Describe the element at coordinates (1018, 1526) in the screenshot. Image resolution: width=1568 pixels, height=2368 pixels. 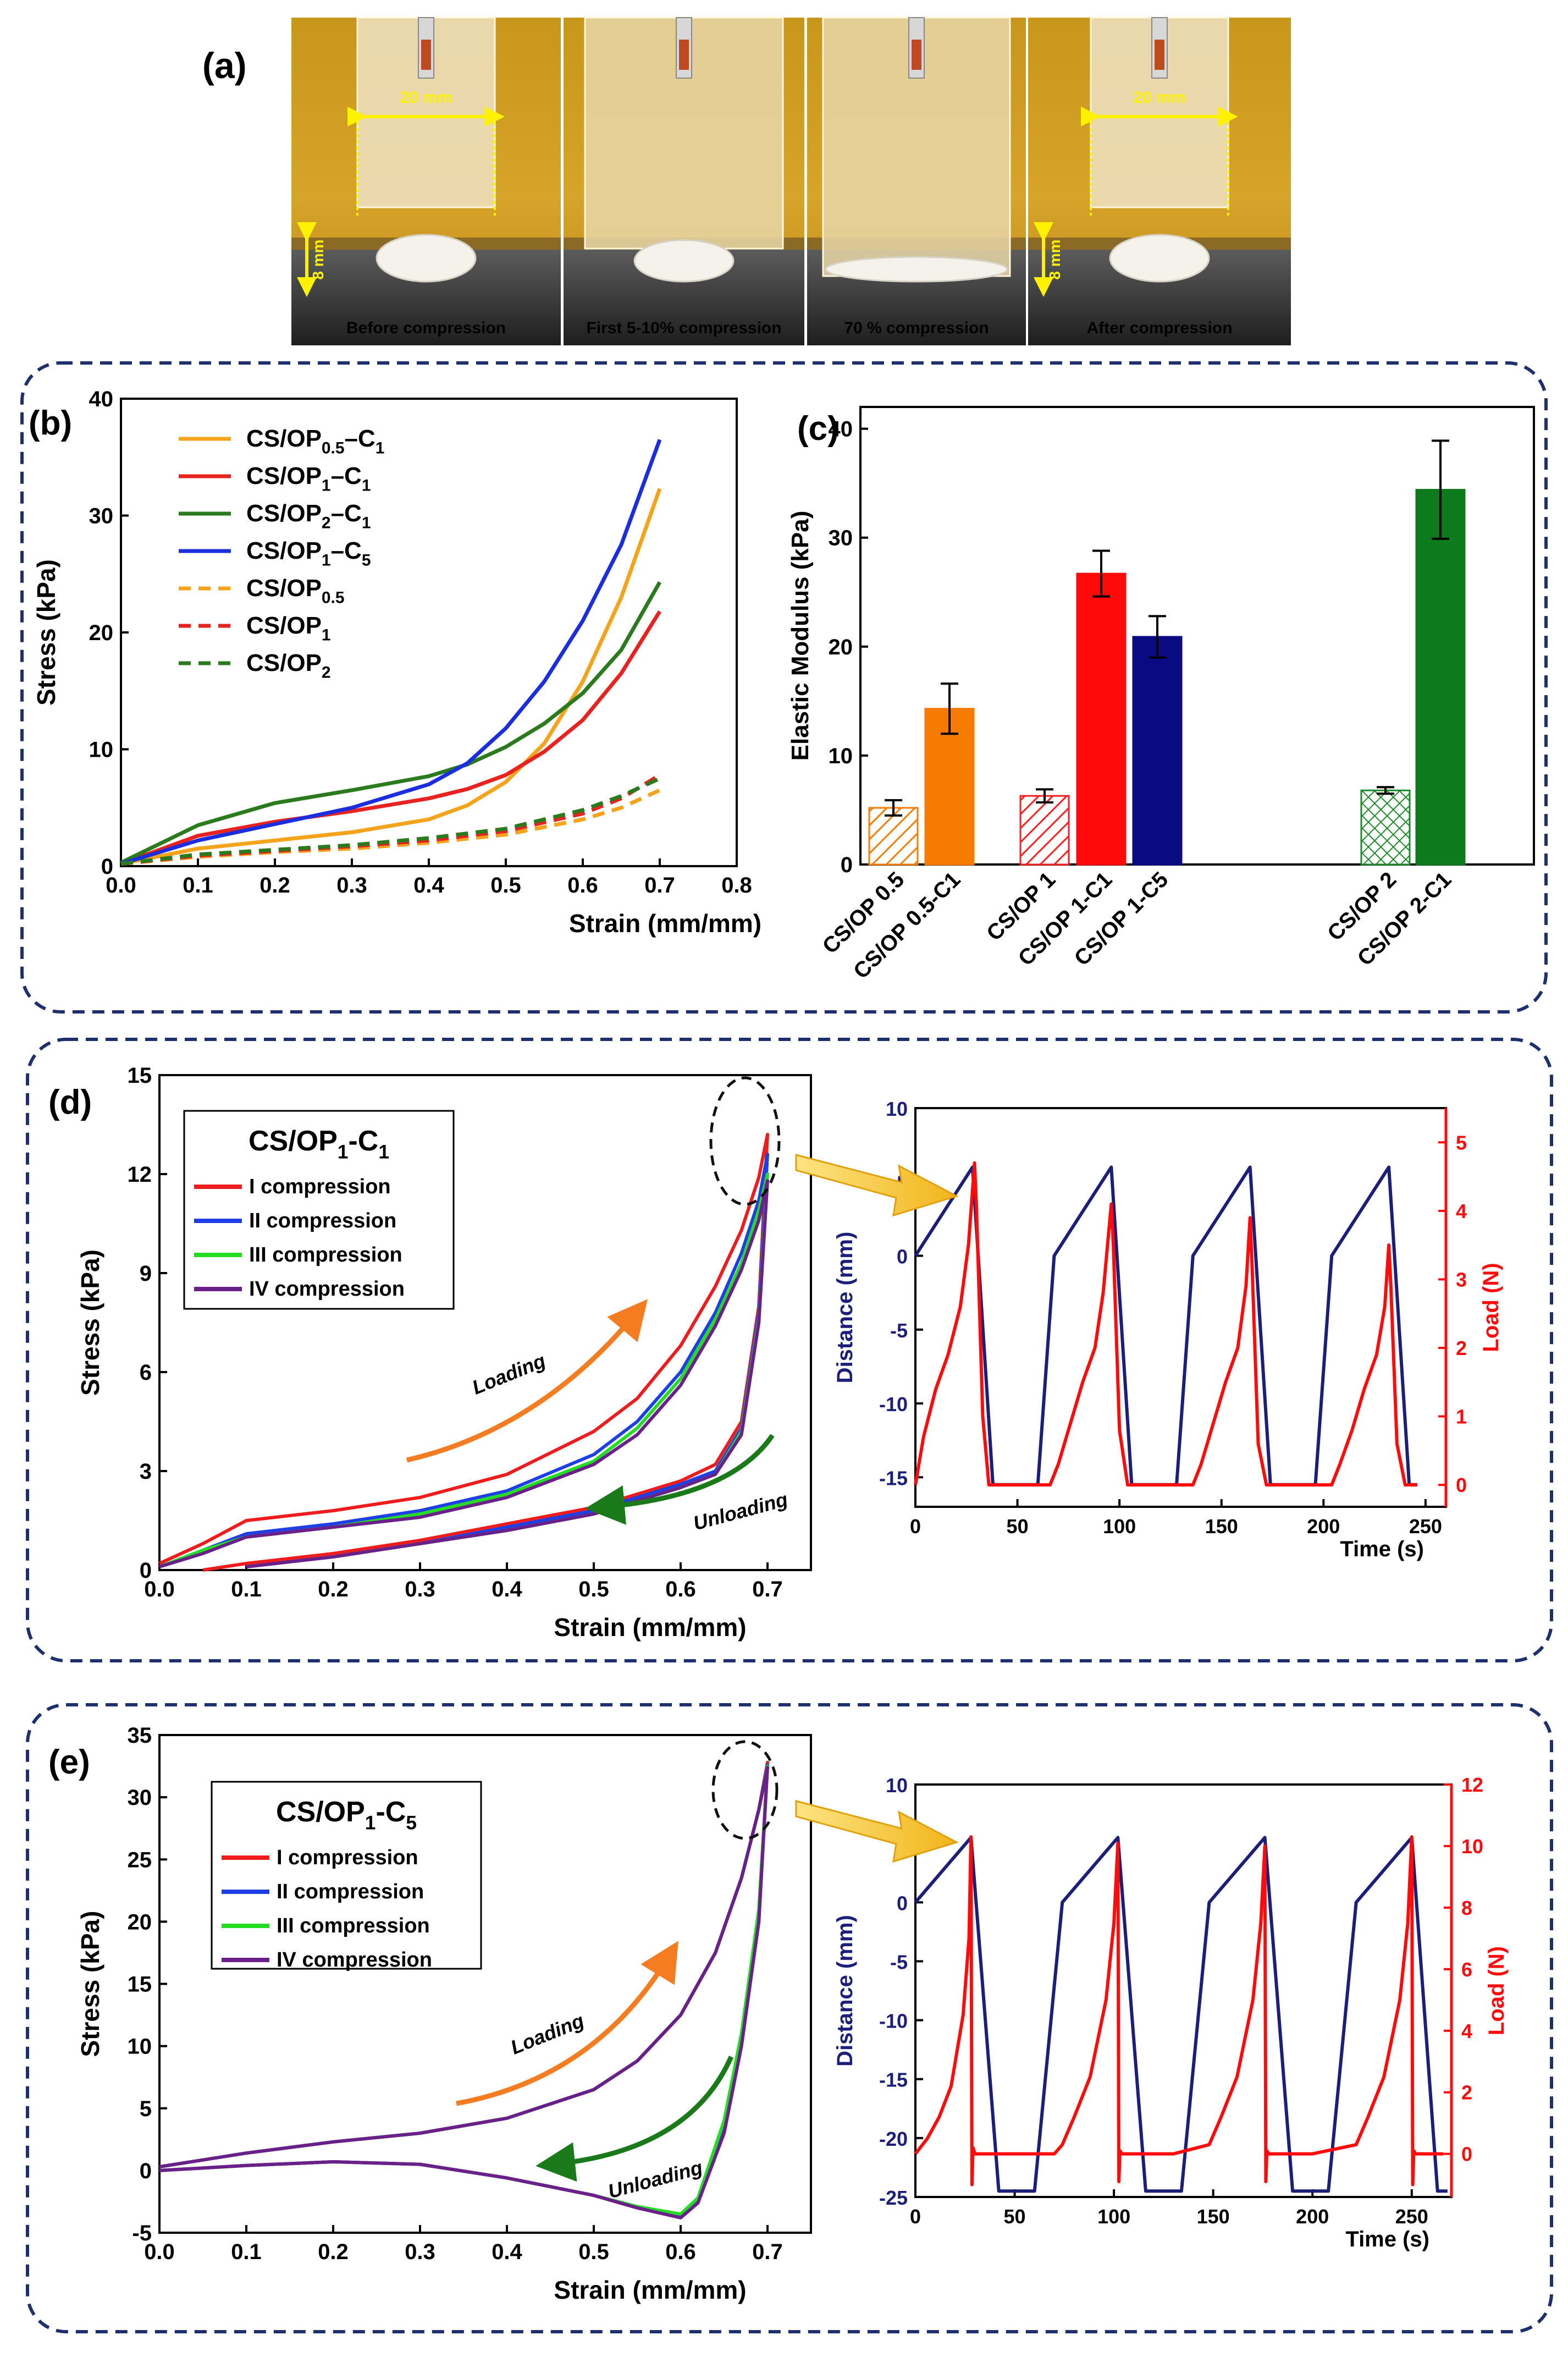
I see `x-tick-label: 50` at that location.